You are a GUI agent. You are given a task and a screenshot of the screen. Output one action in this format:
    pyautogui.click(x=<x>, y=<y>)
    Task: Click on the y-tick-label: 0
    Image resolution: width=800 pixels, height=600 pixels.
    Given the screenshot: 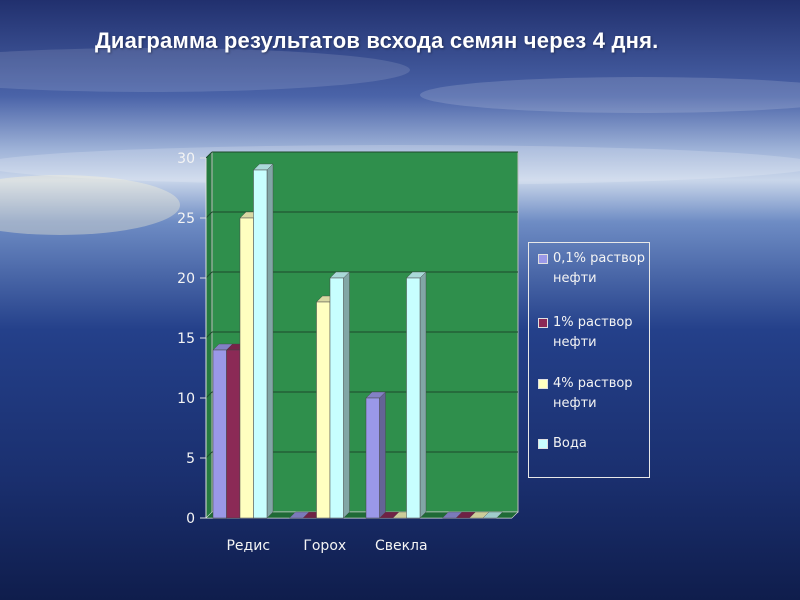 What is the action you would take?
    pyautogui.click(x=190, y=519)
    